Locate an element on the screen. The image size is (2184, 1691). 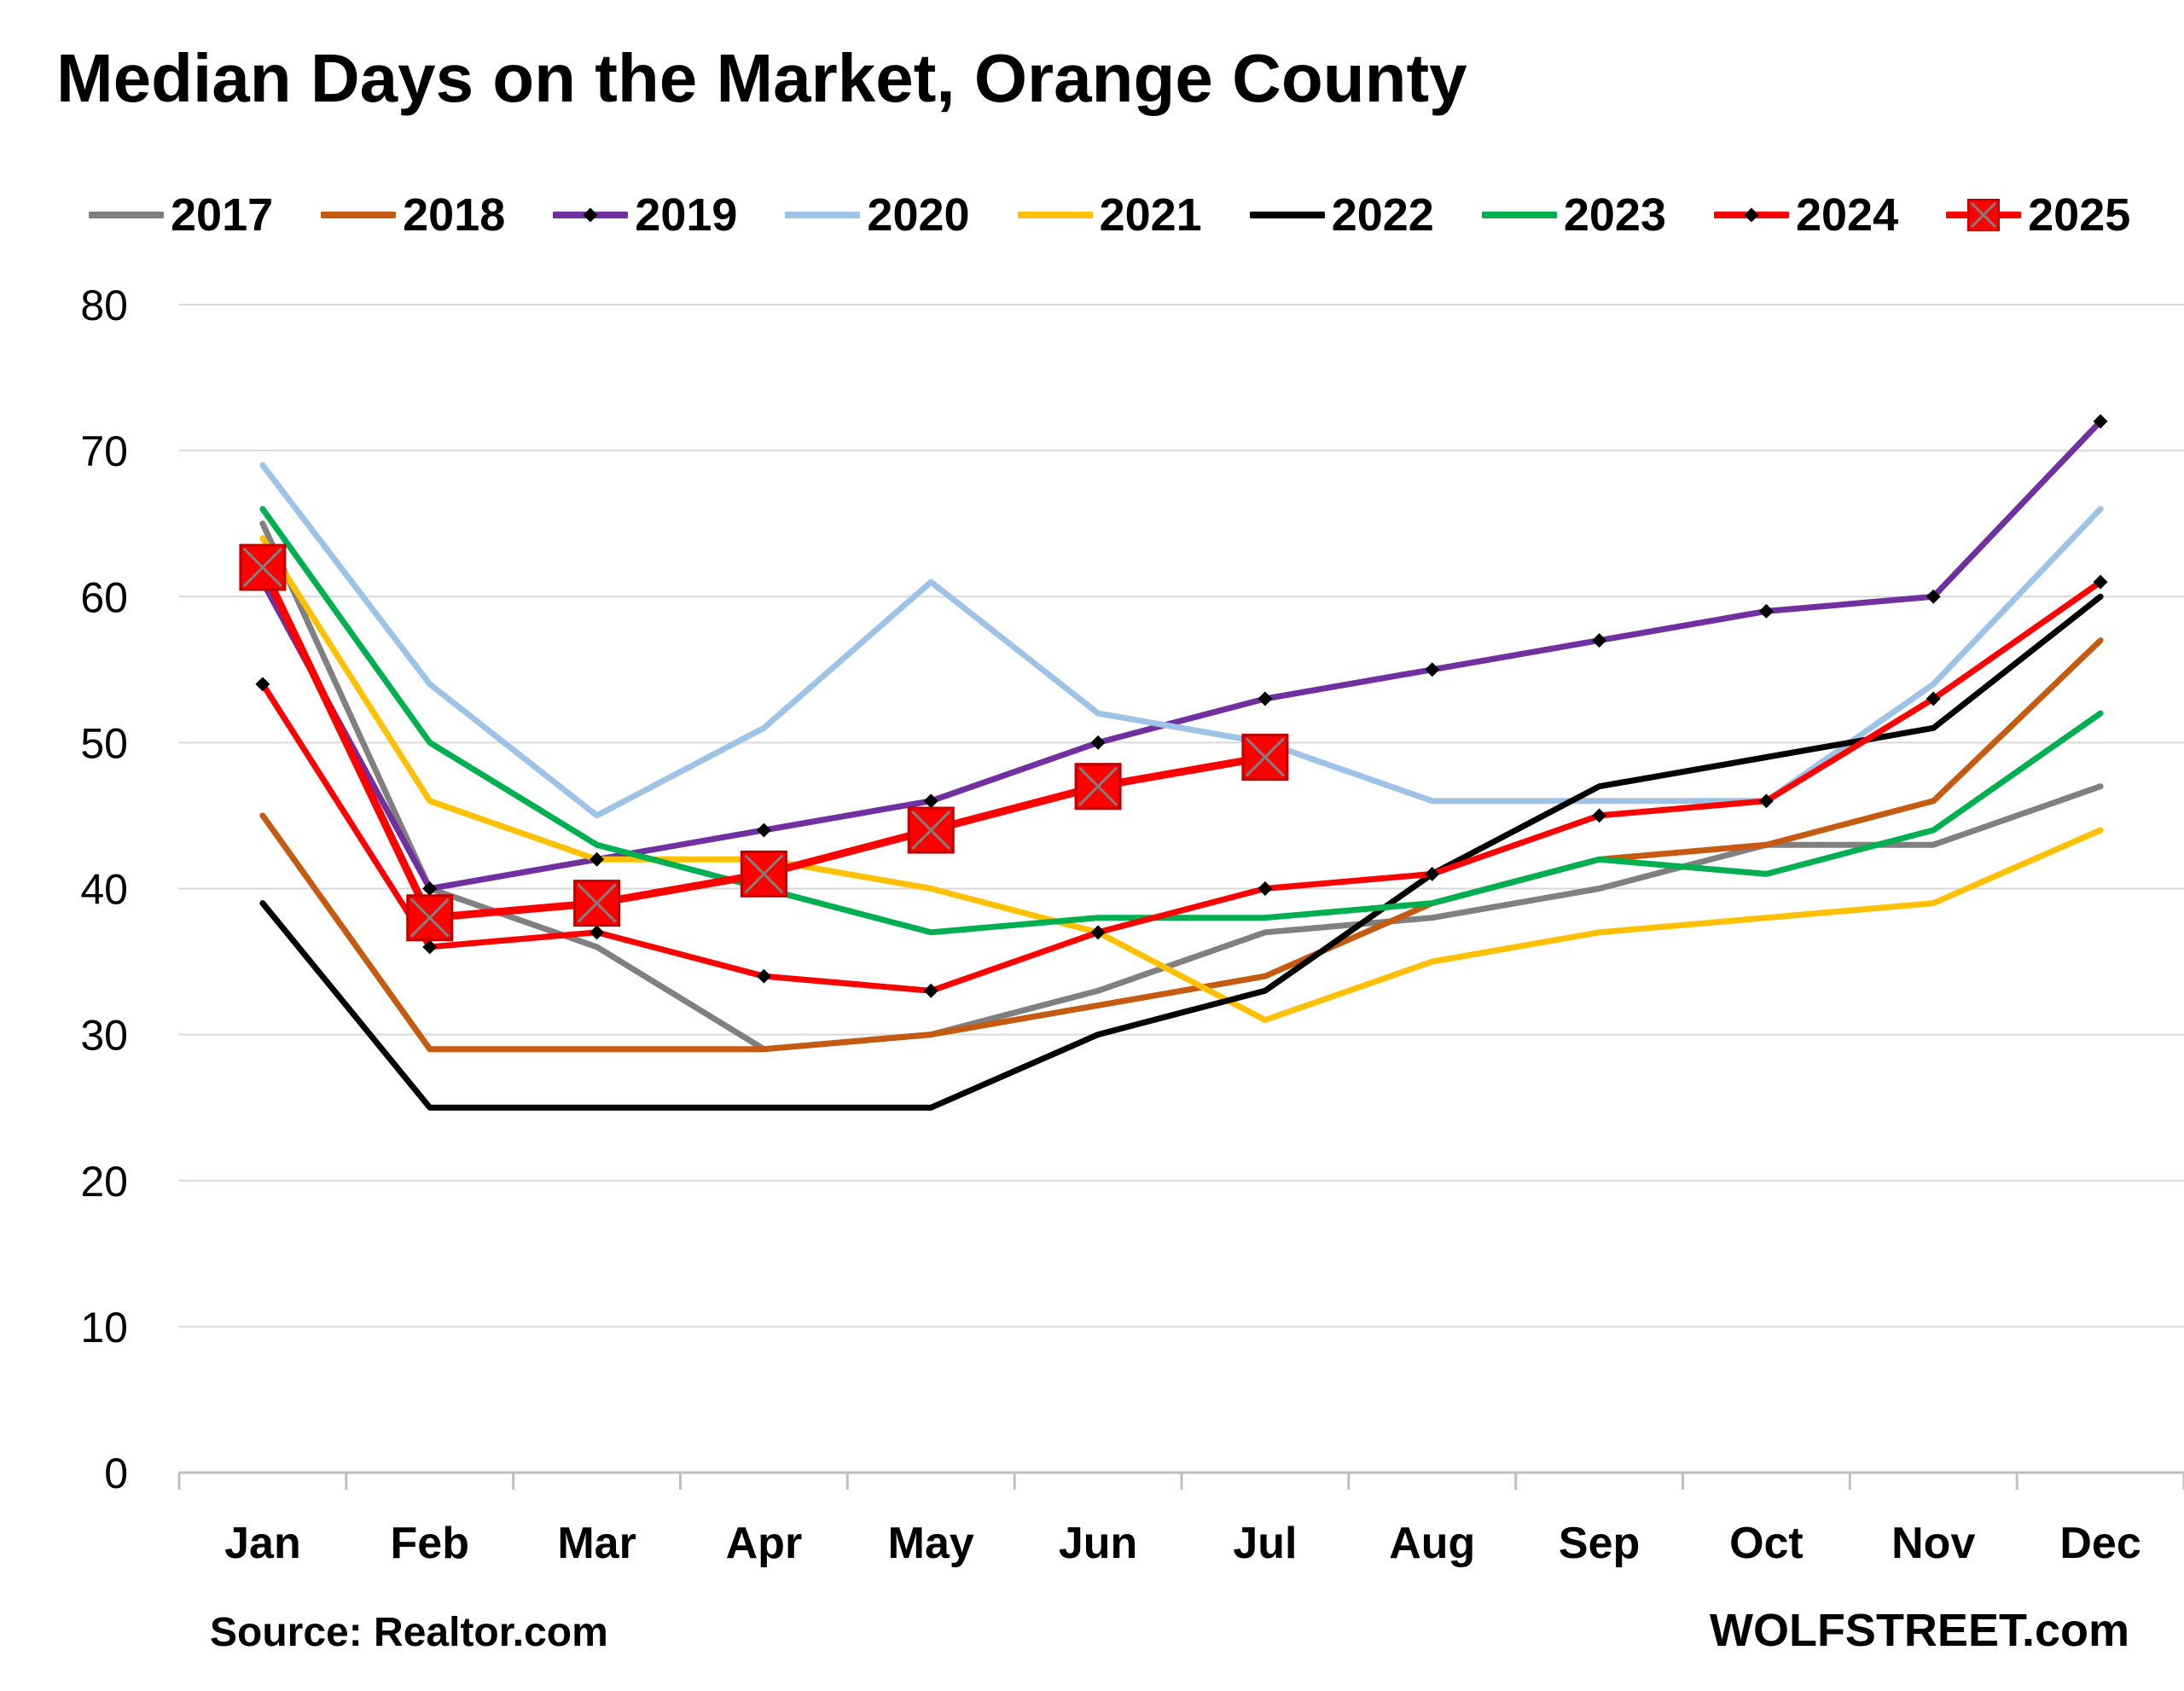
y-tick-label: 20 is located at coordinates (104, 1182).